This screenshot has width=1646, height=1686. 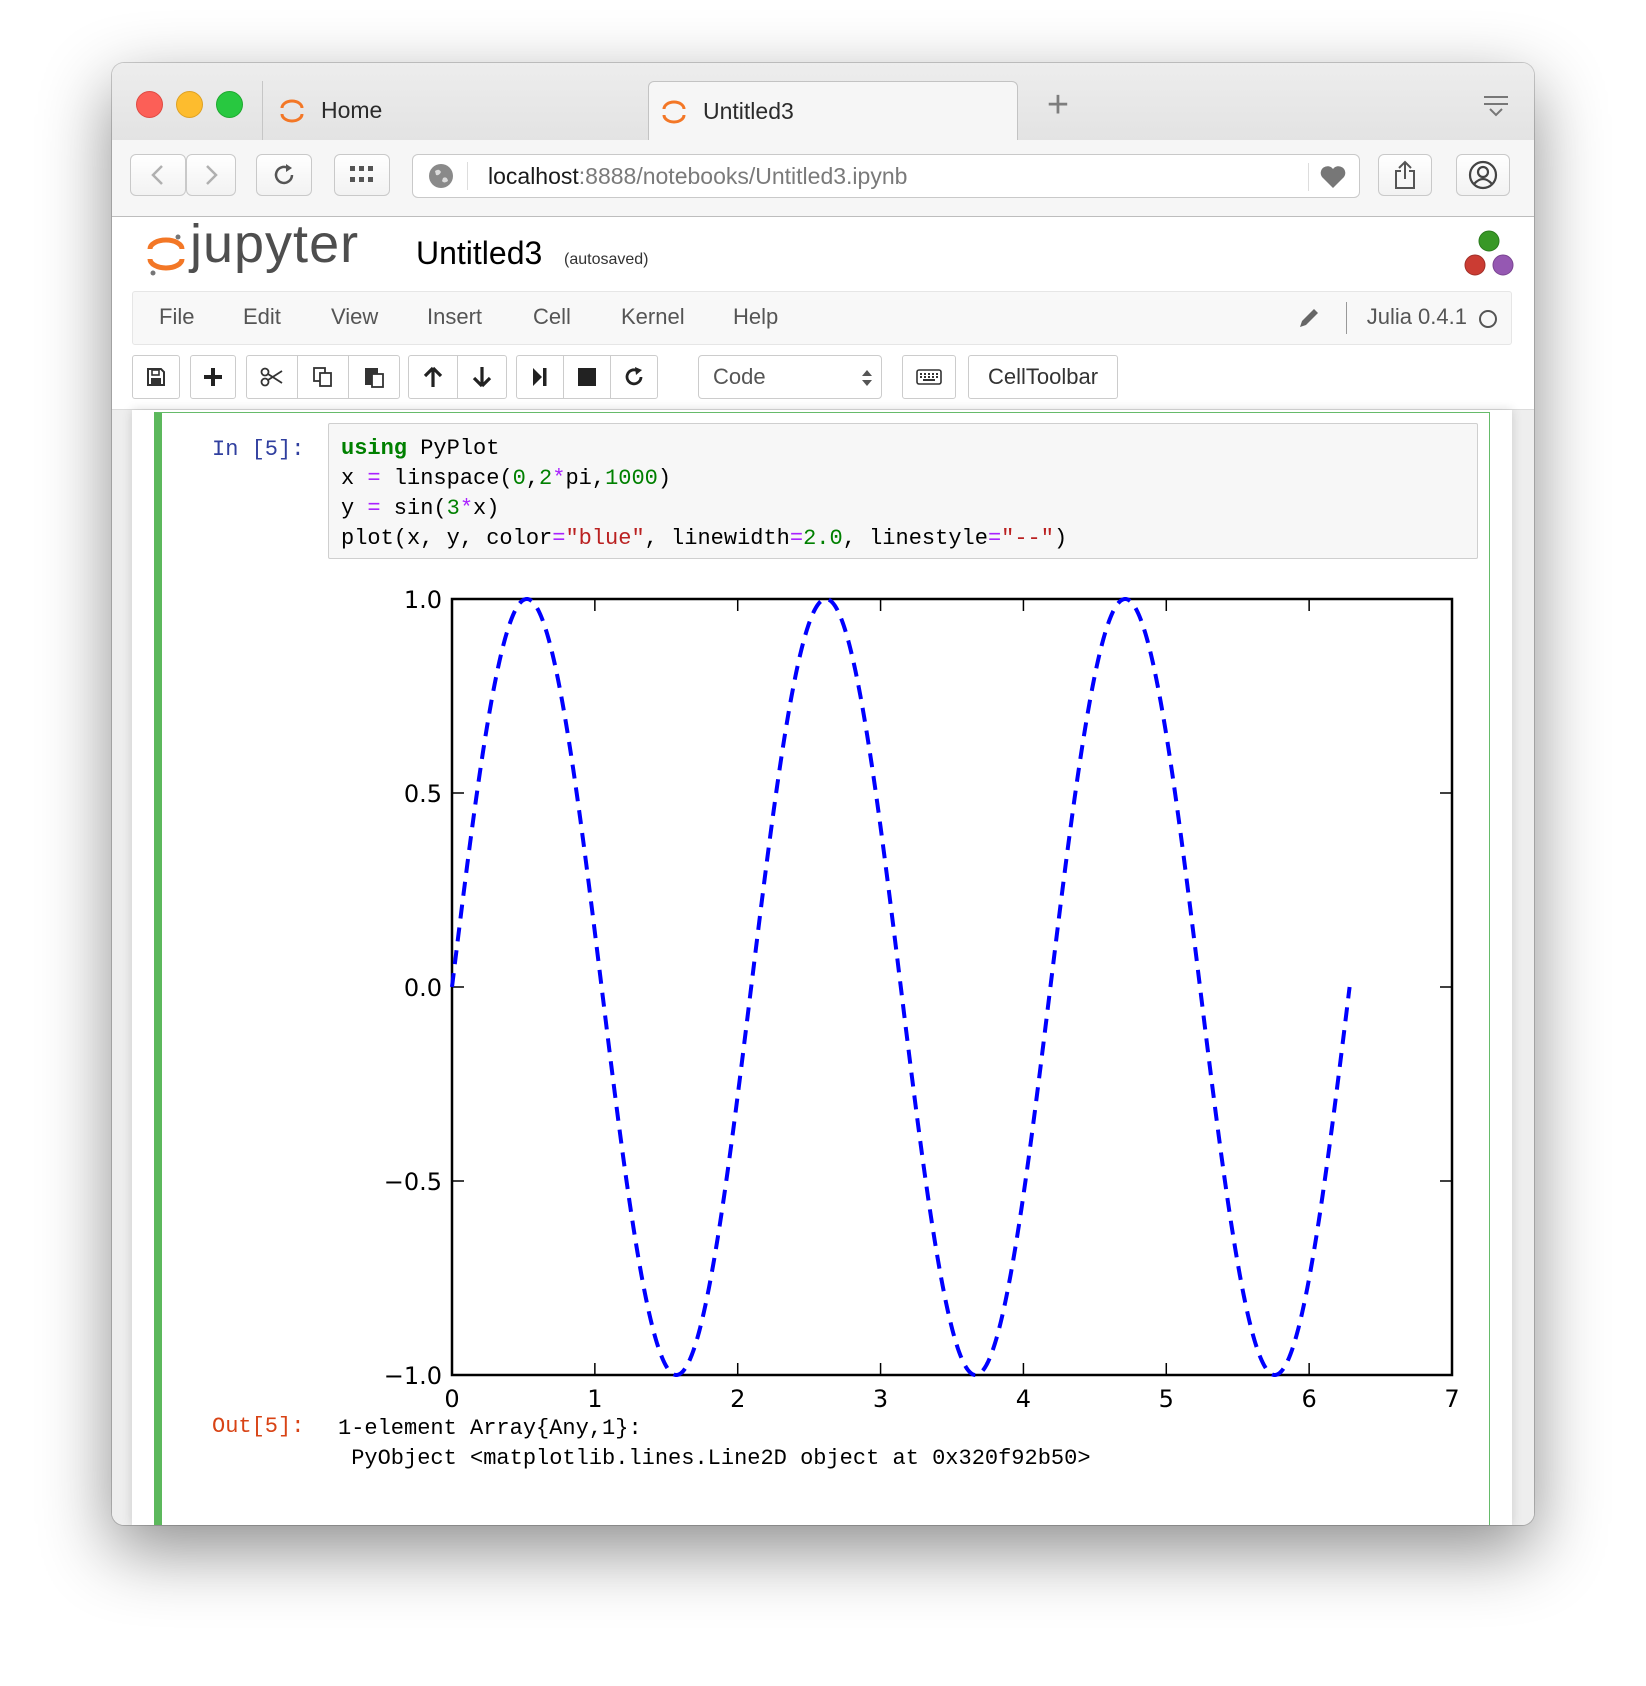 What do you see at coordinates (258, 1426) in the screenshot?
I see `output-prompt: Out[5]:` at bounding box center [258, 1426].